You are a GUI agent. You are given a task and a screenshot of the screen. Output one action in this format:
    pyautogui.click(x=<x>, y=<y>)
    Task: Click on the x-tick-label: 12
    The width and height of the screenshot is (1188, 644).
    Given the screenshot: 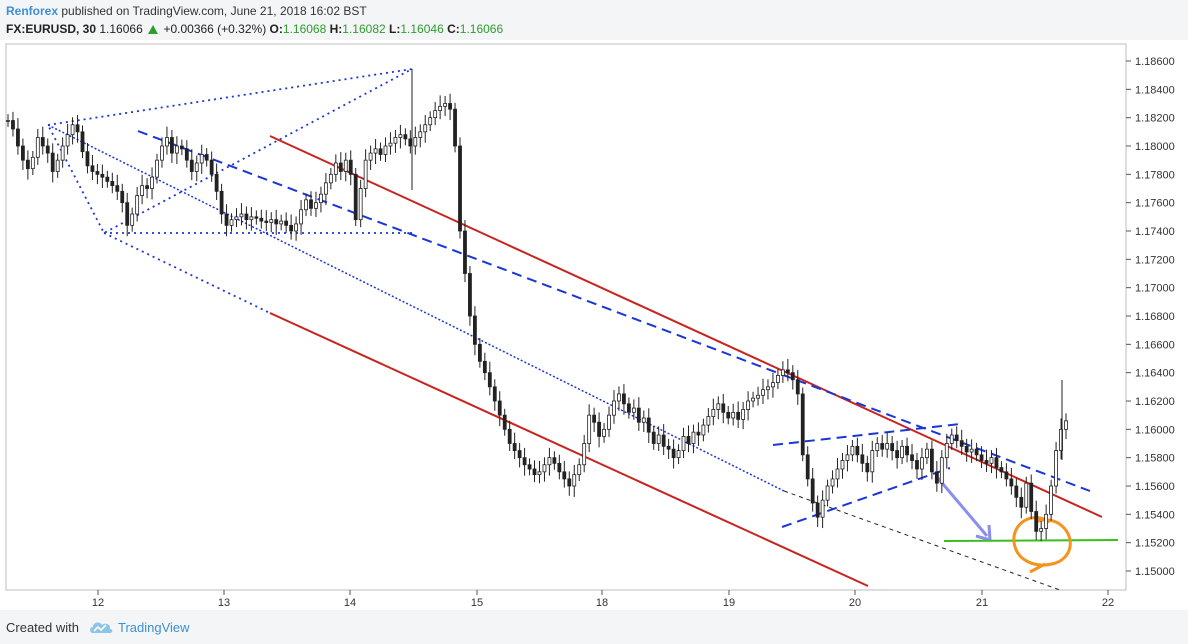 What is the action you would take?
    pyautogui.click(x=98, y=603)
    